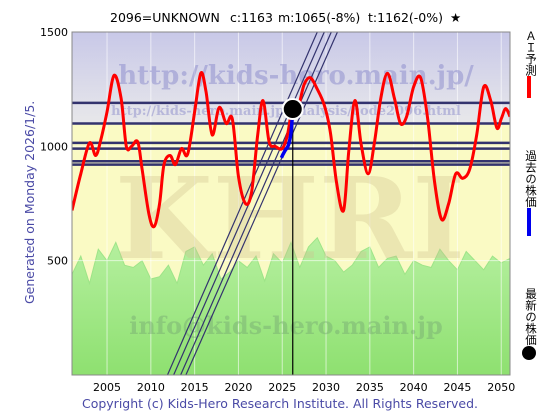 The image size is (560, 420). What do you see at coordinates (286, 325) in the screenshot?
I see `watermark-email: info@kids-hero.main.jp` at bounding box center [286, 325].